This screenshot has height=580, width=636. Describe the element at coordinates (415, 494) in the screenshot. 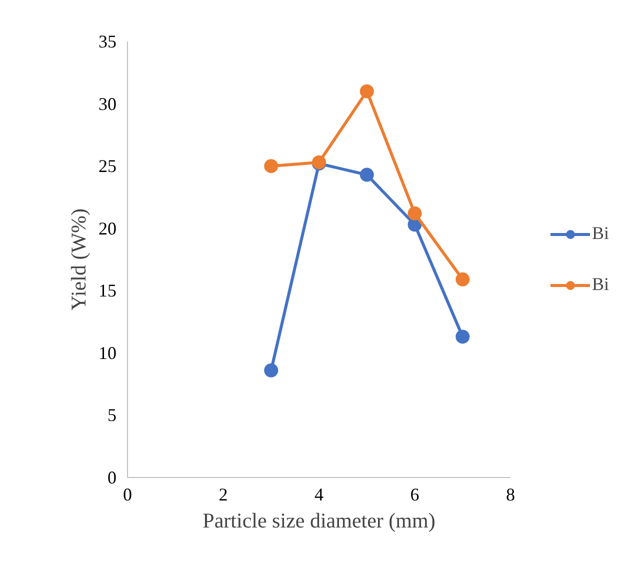

I see `x-tick-label: 6` at that location.